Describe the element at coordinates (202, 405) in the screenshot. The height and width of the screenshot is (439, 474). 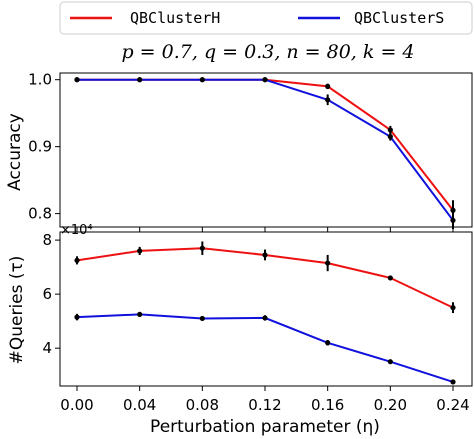
I see `queries-xtick-label: 0.08` at that location.